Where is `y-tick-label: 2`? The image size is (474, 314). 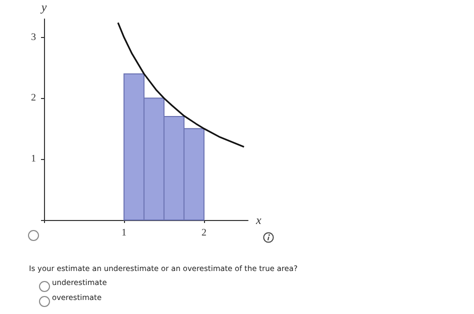
y-tick-label: 2 is located at coordinates (33, 98).